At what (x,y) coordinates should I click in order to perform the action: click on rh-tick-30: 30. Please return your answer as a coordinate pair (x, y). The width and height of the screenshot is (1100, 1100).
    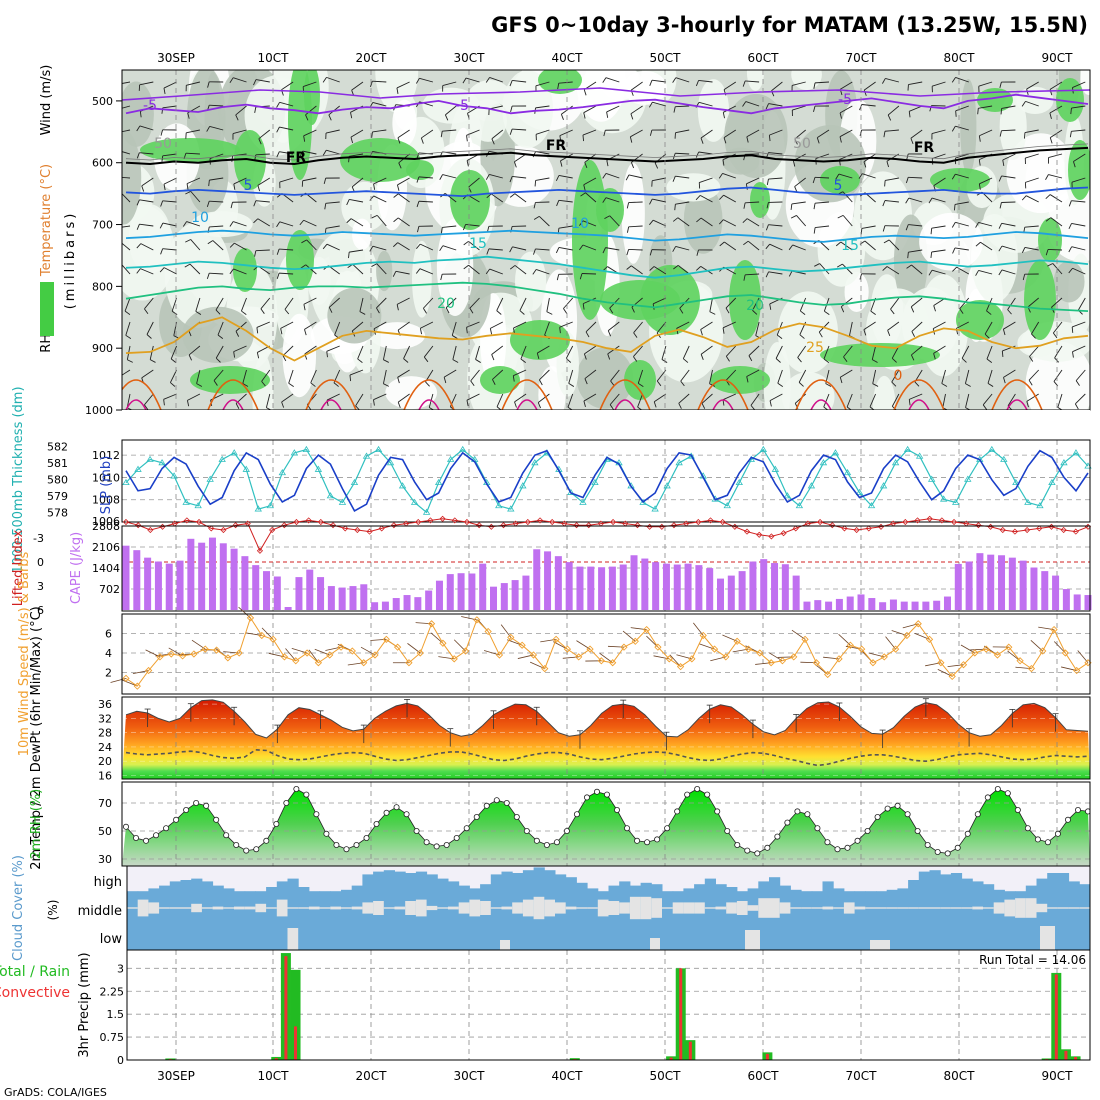
    Looking at the image, I should click on (105, 859).